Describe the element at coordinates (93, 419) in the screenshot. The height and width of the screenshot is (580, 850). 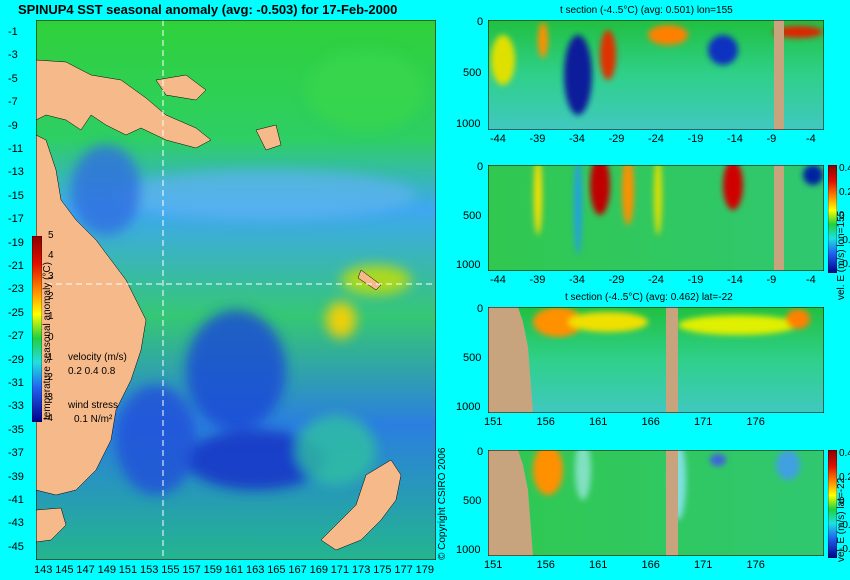
I see `wind-scale: 0.1 N/m²` at that location.